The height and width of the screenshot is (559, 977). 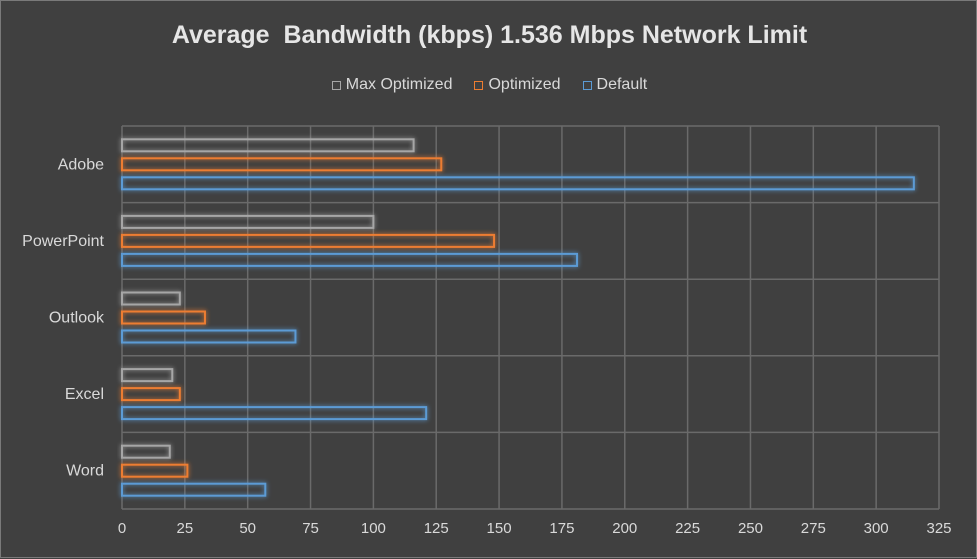 What do you see at coordinates (687, 528) in the screenshot?
I see `x-tick-label: 225` at bounding box center [687, 528].